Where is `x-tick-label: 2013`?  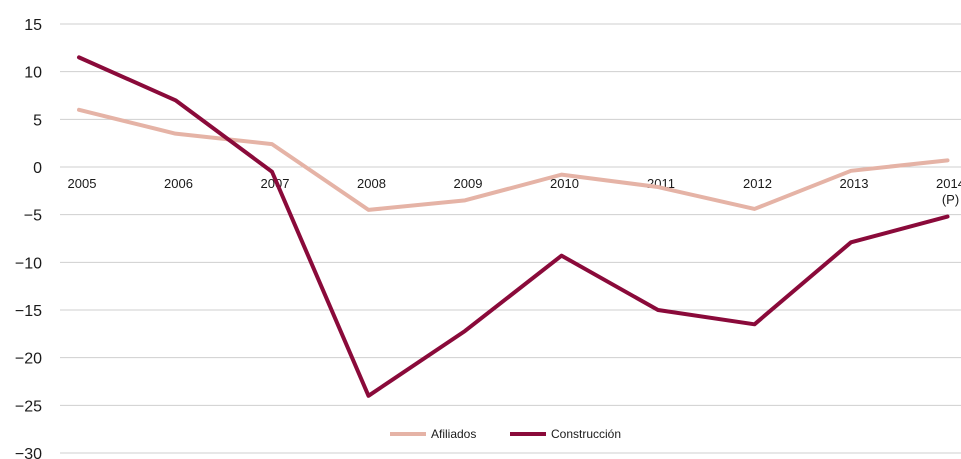 x-tick-label: 2013 is located at coordinates (854, 183).